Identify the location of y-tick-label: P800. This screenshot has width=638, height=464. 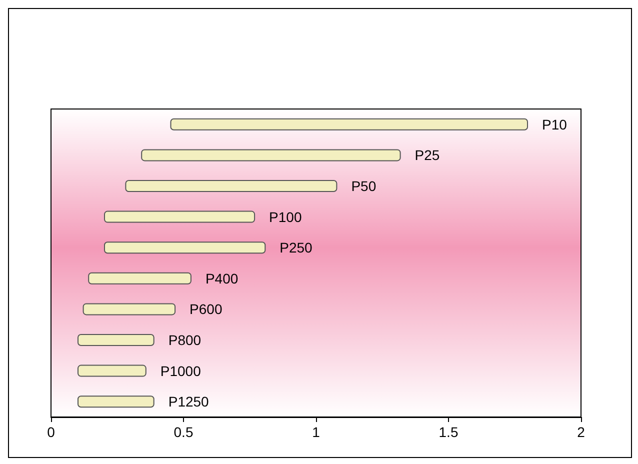
(185, 340).